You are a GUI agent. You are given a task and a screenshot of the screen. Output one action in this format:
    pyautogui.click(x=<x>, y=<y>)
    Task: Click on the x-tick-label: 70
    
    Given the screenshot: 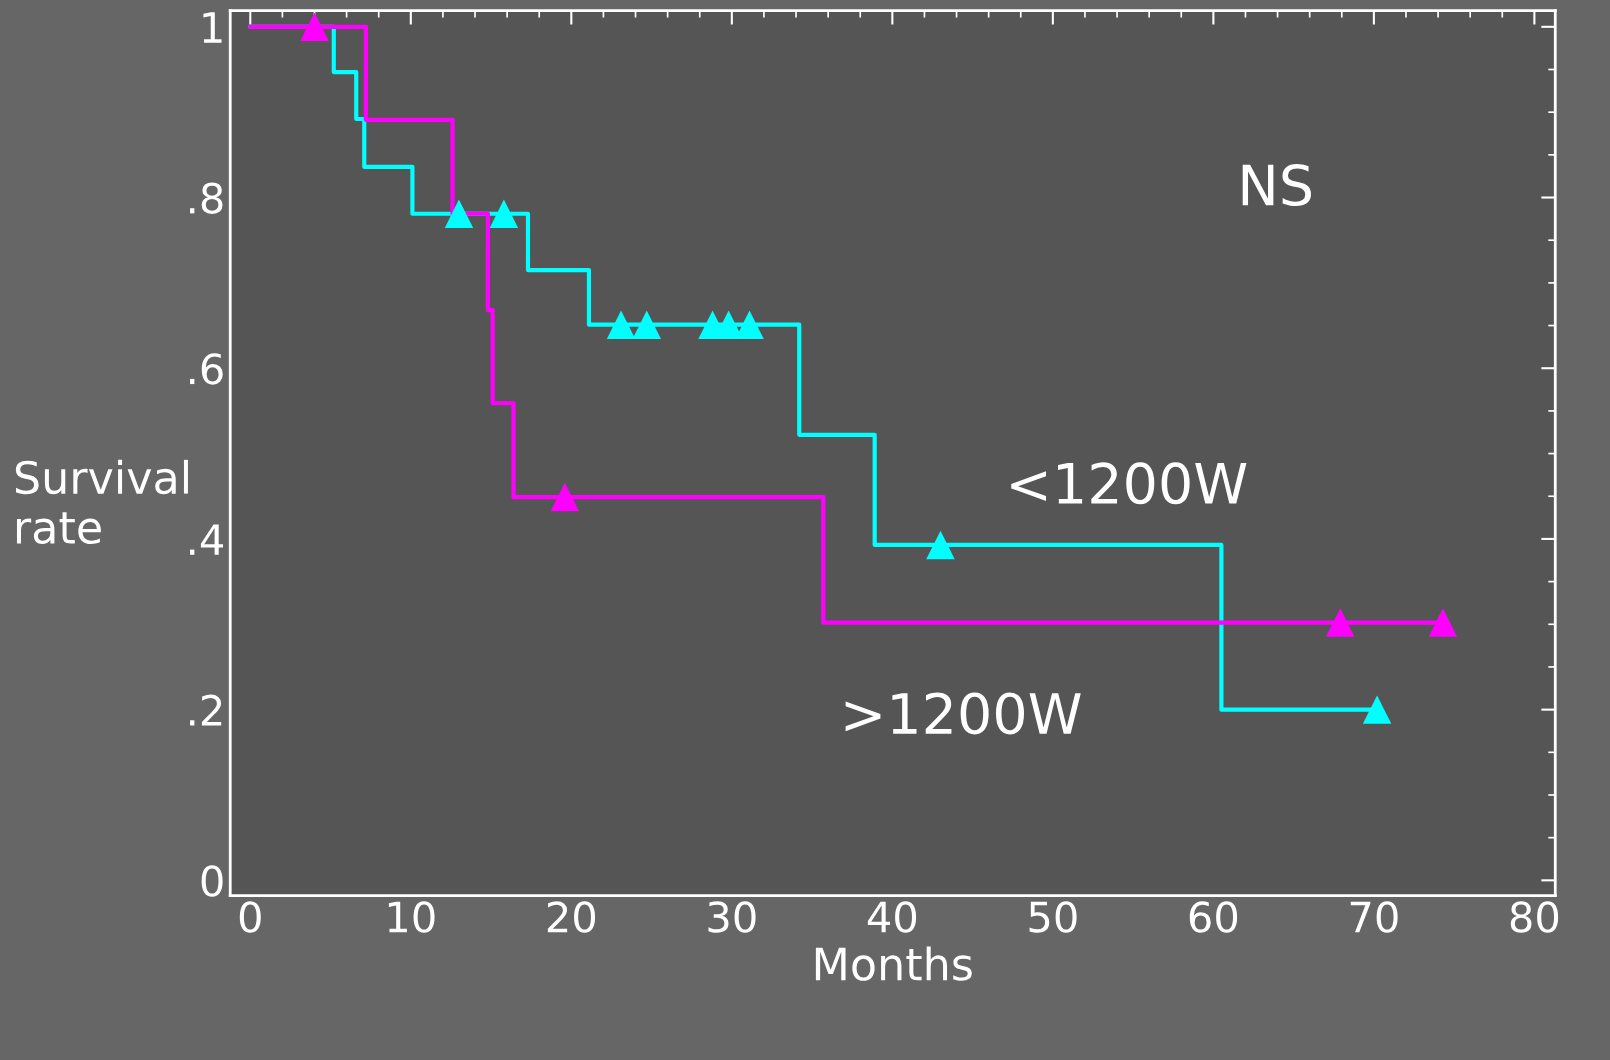 What is the action you would take?
    pyautogui.click(x=1374, y=917)
    